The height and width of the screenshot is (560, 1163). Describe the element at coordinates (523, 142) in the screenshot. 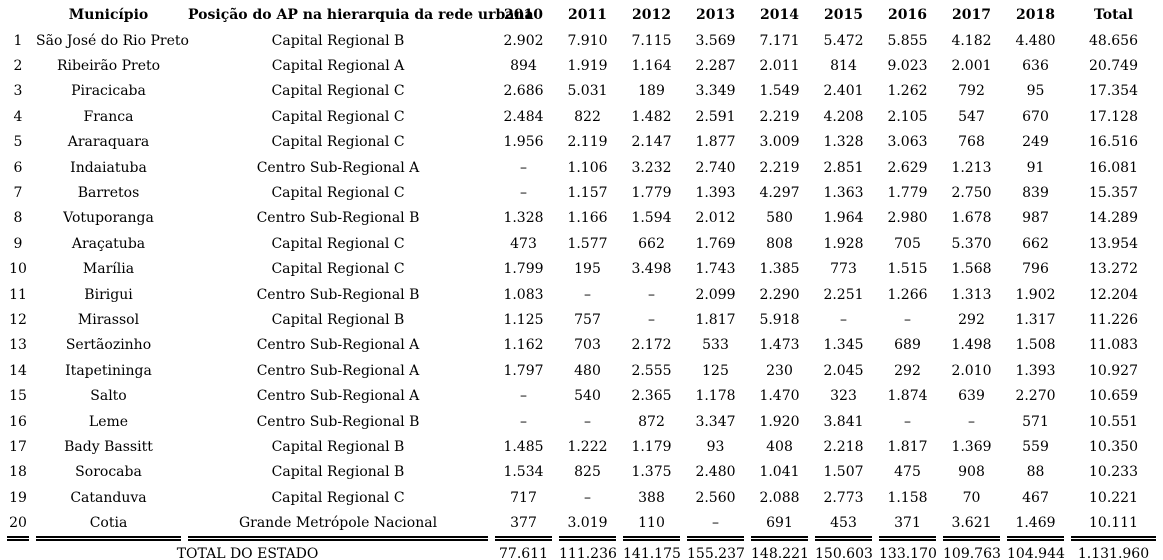

I see `value-cell: 1.956` at that location.